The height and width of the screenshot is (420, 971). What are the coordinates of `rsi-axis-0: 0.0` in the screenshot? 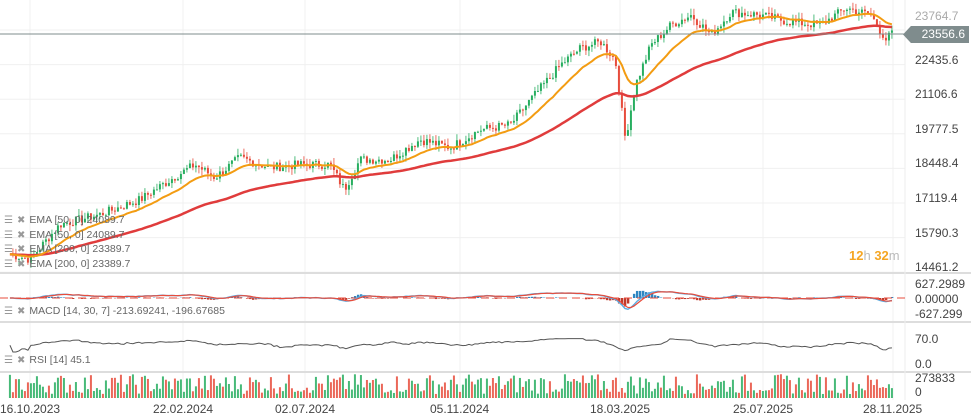 It's located at (923, 364).